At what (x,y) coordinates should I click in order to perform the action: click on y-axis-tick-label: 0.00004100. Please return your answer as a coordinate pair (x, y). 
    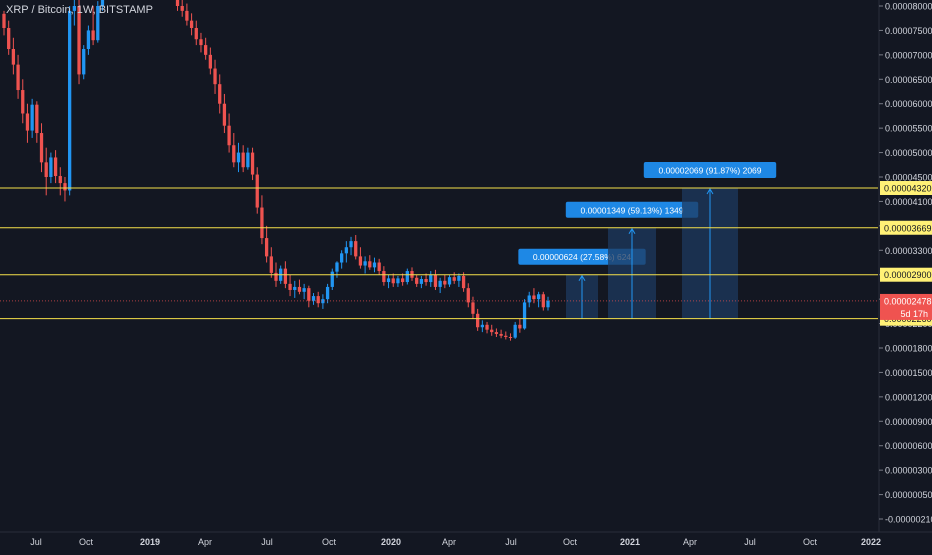
    Looking at the image, I should click on (908, 202).